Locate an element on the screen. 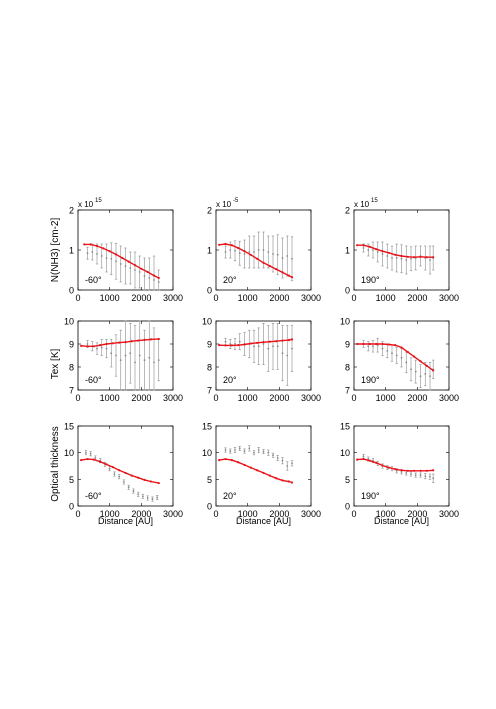  panel-2-2: 0 1000 2000 3000 0 5 10 15 190° Distance [AU] is located at coordinates (399, 474).